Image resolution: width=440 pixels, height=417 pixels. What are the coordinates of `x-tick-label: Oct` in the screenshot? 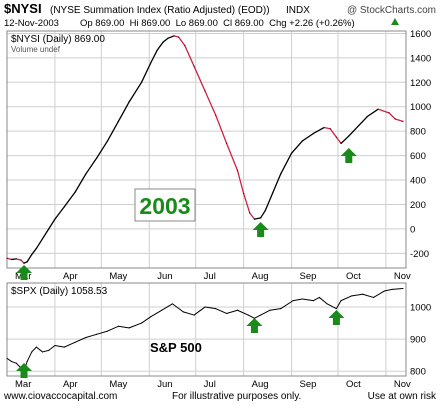 It's located at (353, 384).